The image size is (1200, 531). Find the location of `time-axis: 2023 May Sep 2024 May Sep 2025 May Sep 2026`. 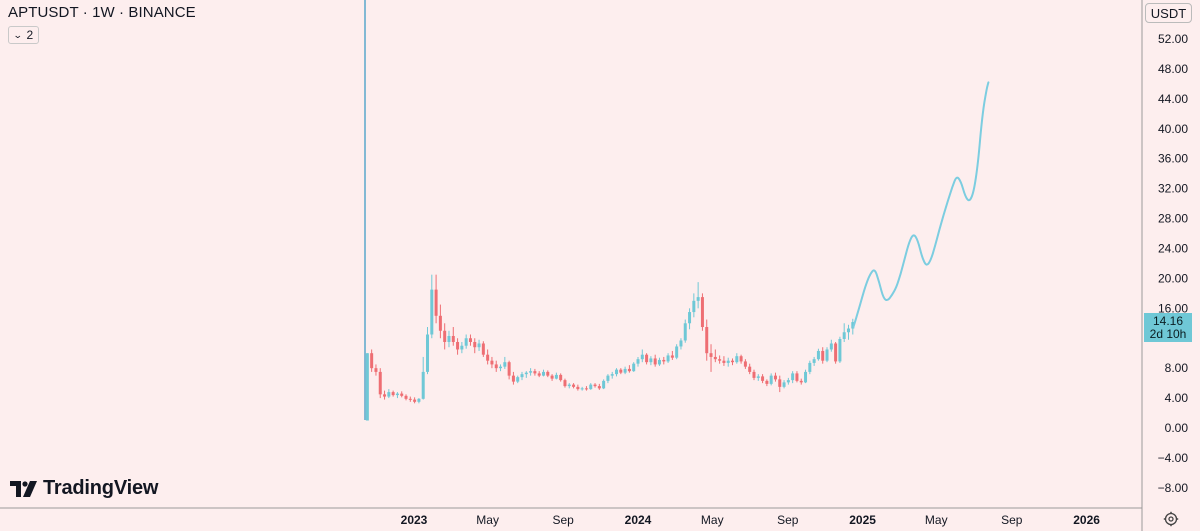

time-axis: 2023 May Sep 2024 May Sep 2025 May Sep 2026 is located at coordinates (751, 520).